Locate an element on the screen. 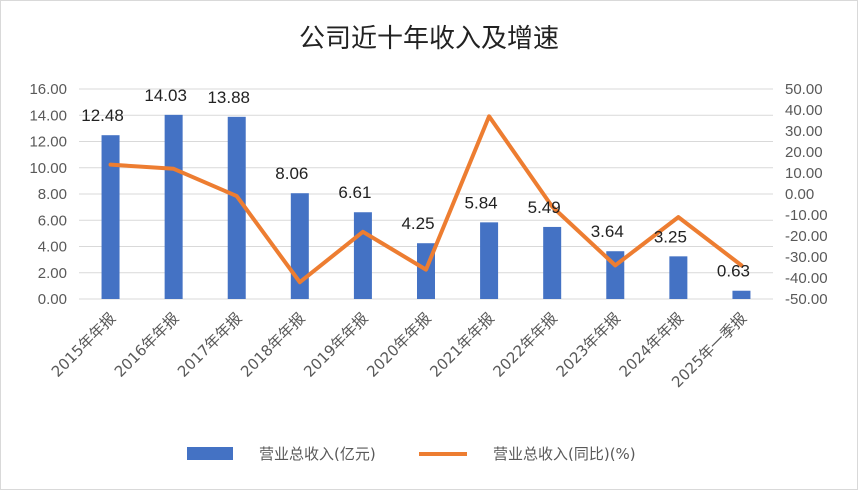  y-right-tick-label: 50.00 is located at coordinates (804, 89).